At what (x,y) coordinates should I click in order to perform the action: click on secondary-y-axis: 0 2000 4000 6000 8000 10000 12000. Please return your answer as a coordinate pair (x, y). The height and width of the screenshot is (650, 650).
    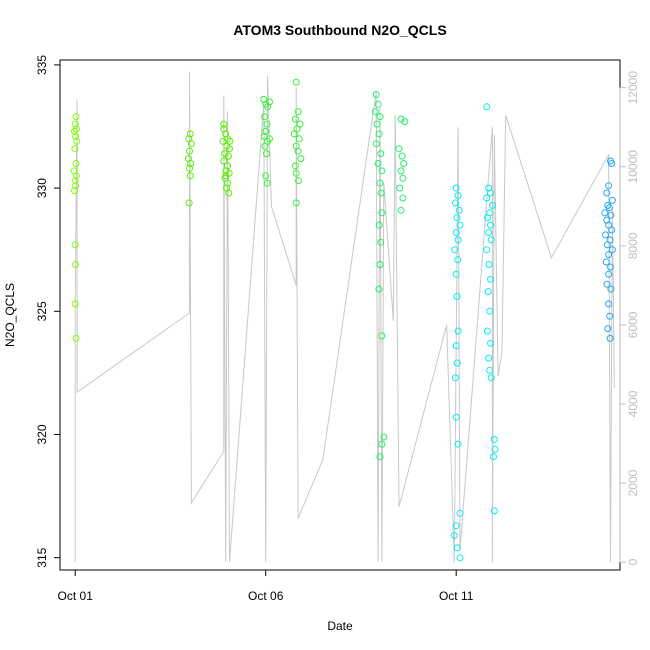
    Looking at the image, I should click on (629, 318).